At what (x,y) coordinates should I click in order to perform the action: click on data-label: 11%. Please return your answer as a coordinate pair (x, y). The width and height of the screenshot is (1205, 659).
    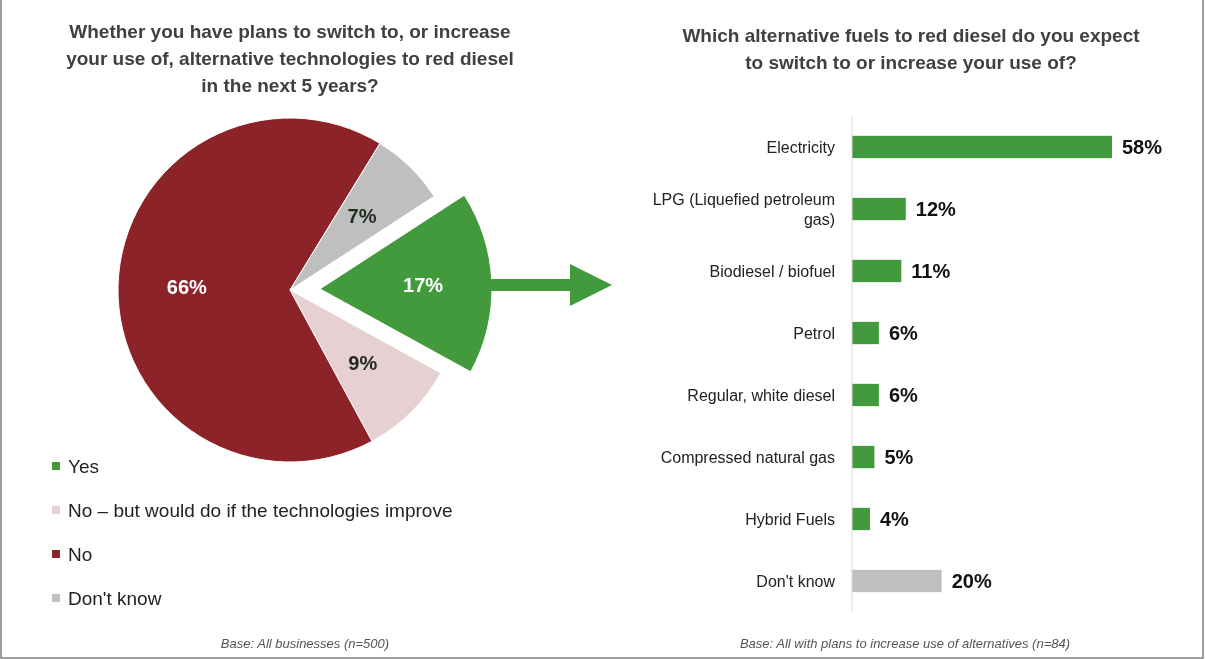
    Looking at the image, I should click on (931, 271).